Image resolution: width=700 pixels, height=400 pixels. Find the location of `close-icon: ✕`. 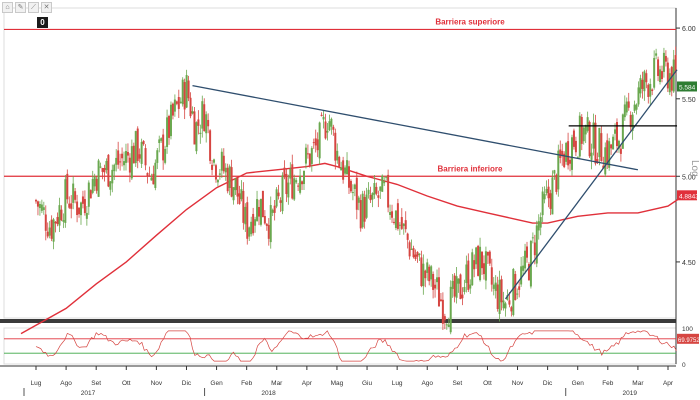

close-icon: ✕ is located at coordinates (46, 7).